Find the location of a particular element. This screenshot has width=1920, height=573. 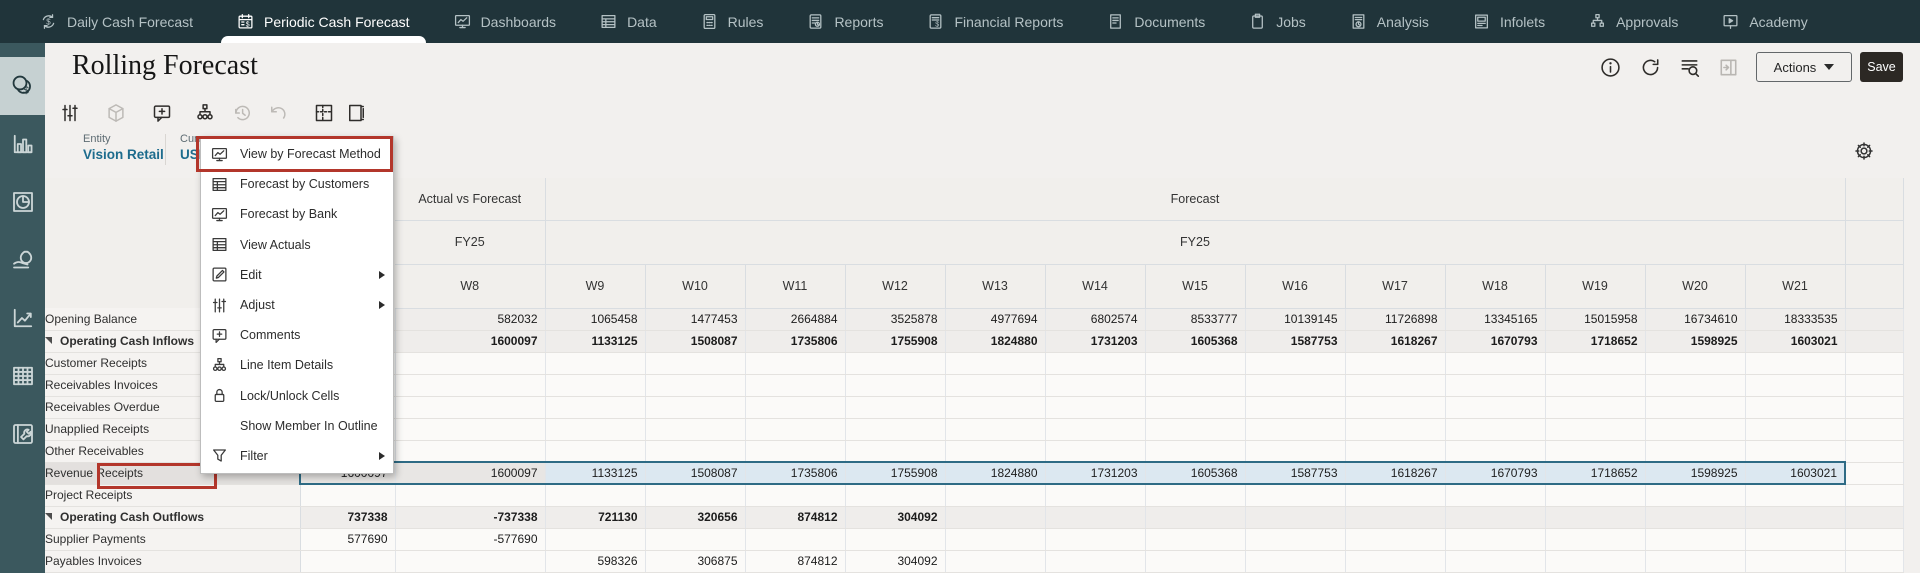

col-header-w11: W11 is located at coordinates (795, 286).